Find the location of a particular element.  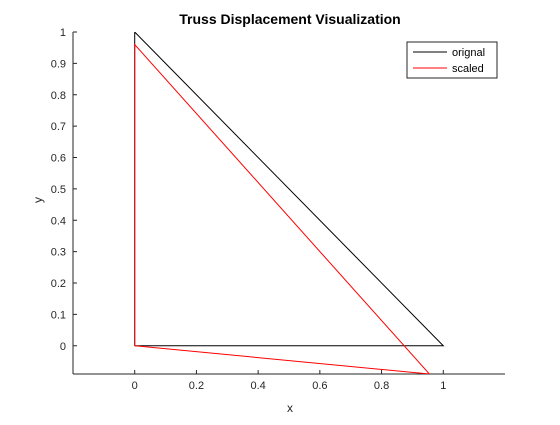

y-axis-label: y is located at coordinates (38, 200).